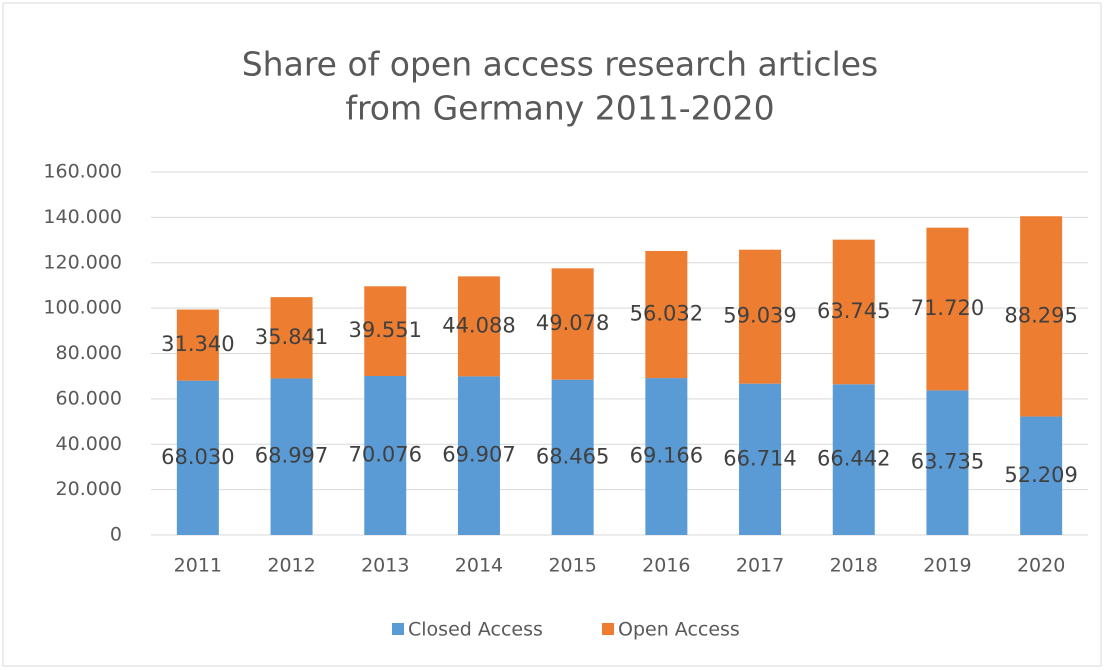 This screenshot has height=670, width=1105. I want to click on data-label: 56.032, so click(666, 314).